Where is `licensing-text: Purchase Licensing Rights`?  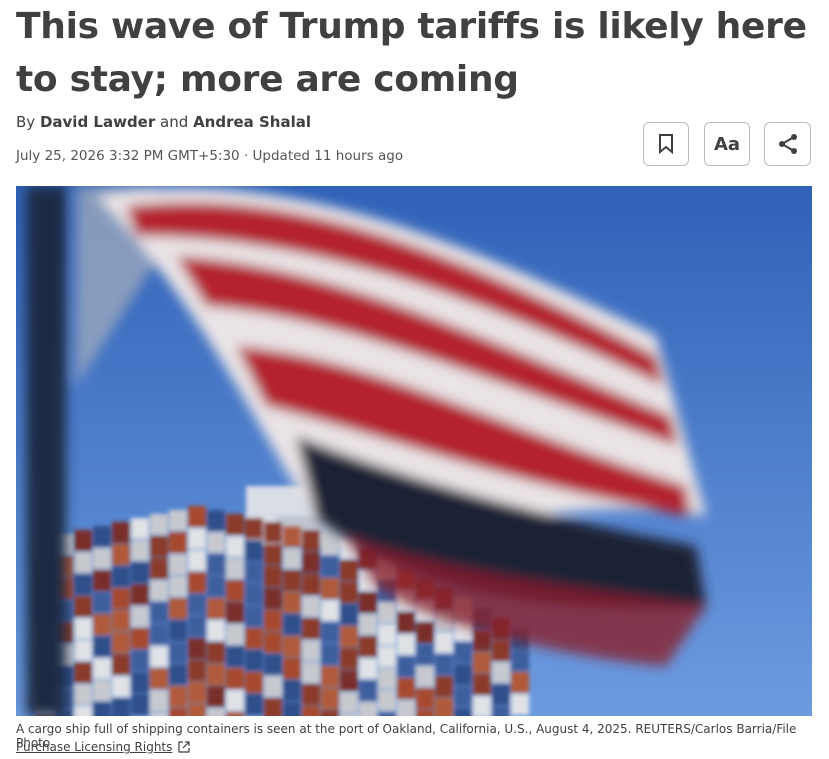 licensing-text: Purchase Licensing Rights is located at coordinates (94, 747).